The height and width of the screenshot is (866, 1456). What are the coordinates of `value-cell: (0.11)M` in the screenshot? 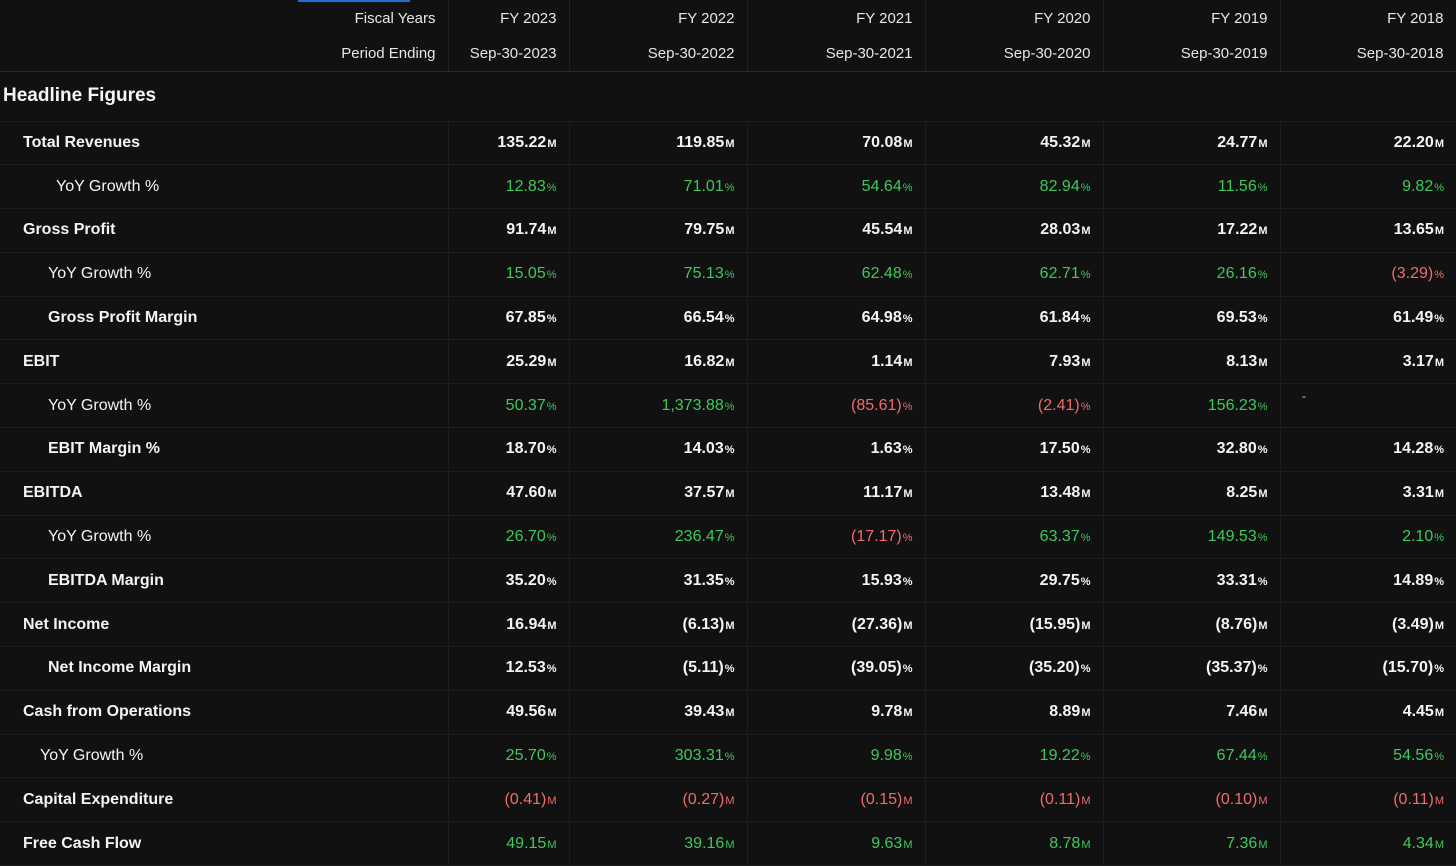 It's located at (1368, 800).